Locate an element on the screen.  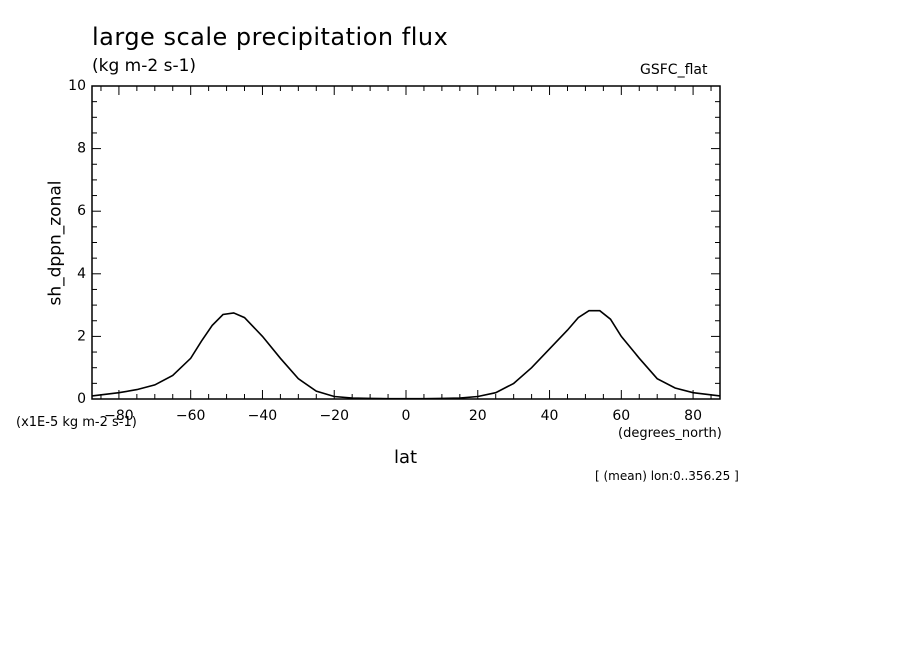
dataset-label: GSFC_flat is located at coordinates (674, 70).